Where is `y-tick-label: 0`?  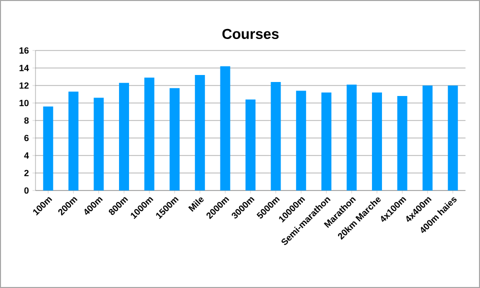 y-tick-label: 0 is located at coordinates (26, 190).